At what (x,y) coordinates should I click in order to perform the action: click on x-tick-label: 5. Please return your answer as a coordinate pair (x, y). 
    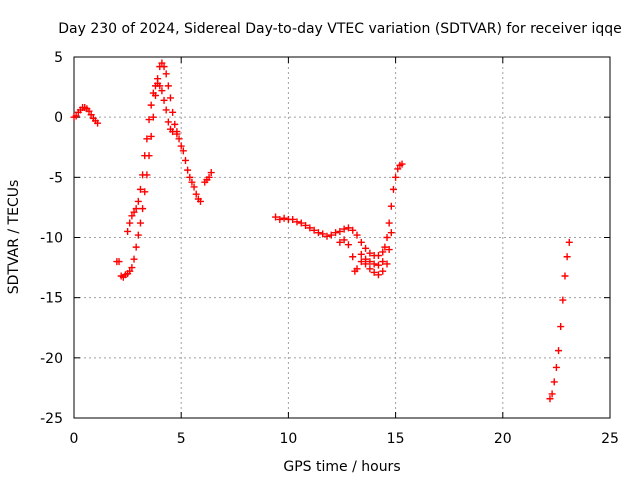
    Looking at the image, I should click on (181, 439).